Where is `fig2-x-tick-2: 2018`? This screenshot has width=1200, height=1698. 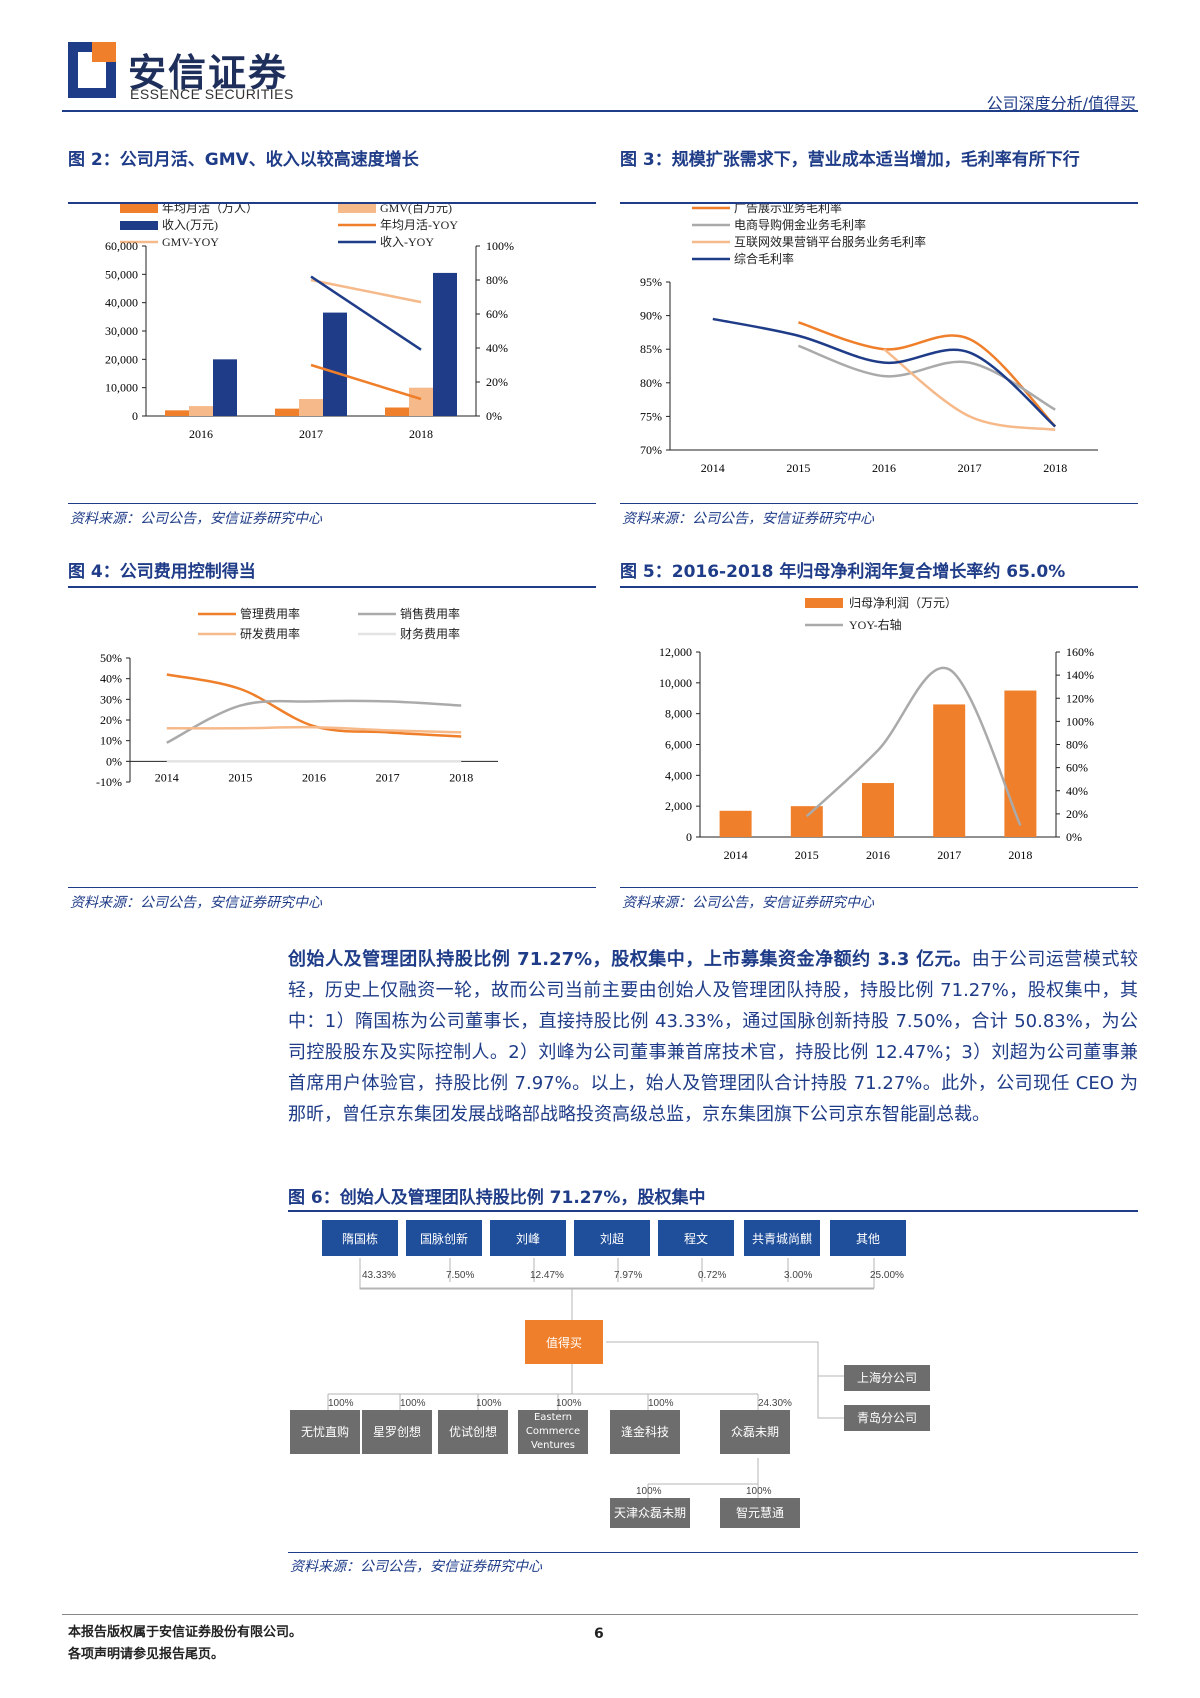
fig2-x-tick-2: 2018 is located at coordinates (421, 434).